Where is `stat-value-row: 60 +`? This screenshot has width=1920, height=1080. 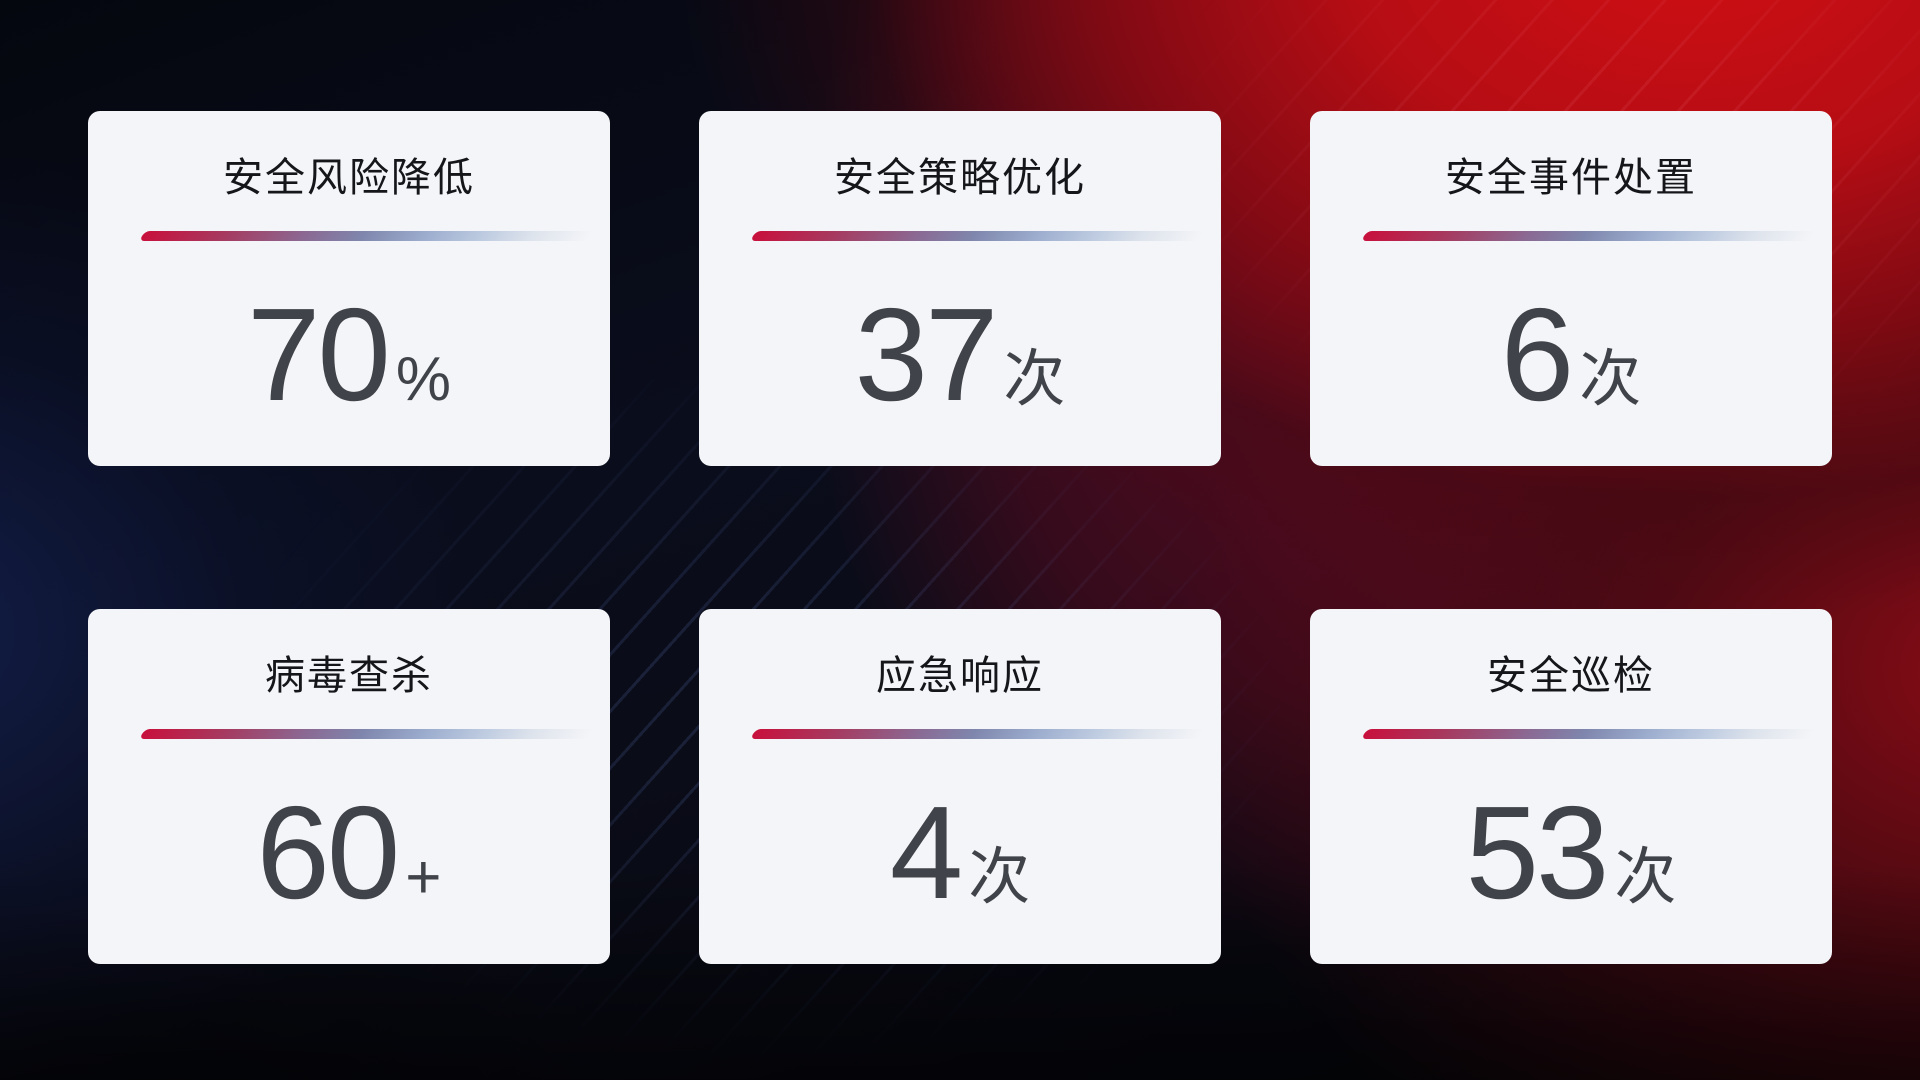
stat-value-row: 60 + is located at coordinates (349, 853).